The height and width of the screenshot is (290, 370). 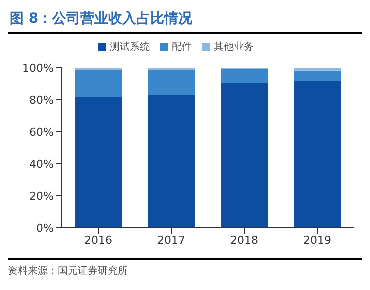 What do you see at coordinates (244, 240) in the screenshot?
I see `x-tick-label: 2018` at bounding box center [244, 240].